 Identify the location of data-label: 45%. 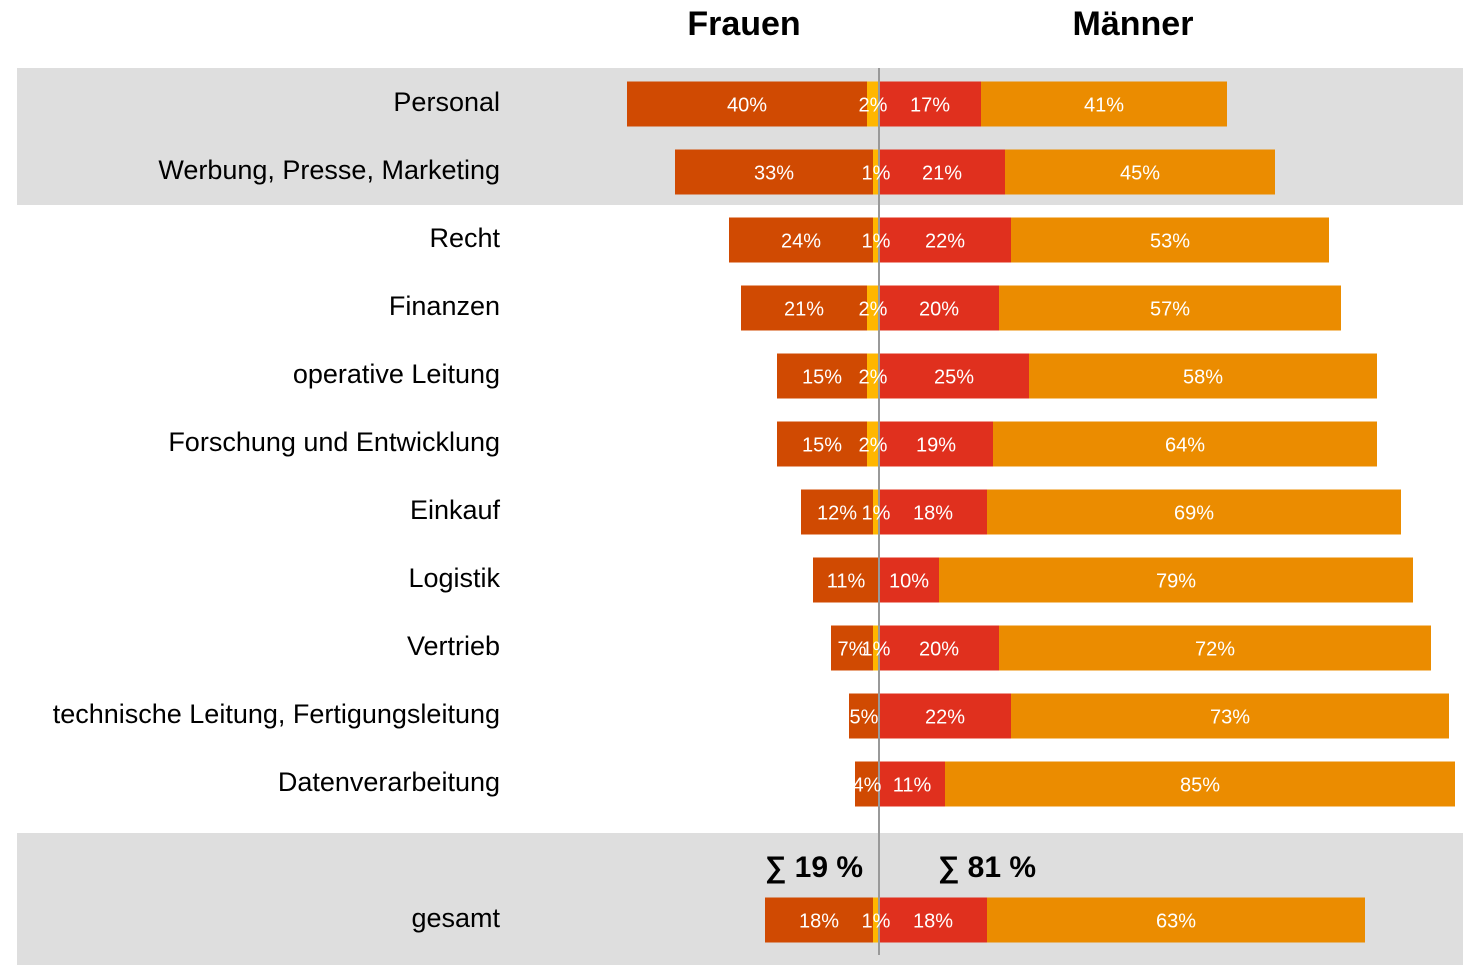
(1140, 173).